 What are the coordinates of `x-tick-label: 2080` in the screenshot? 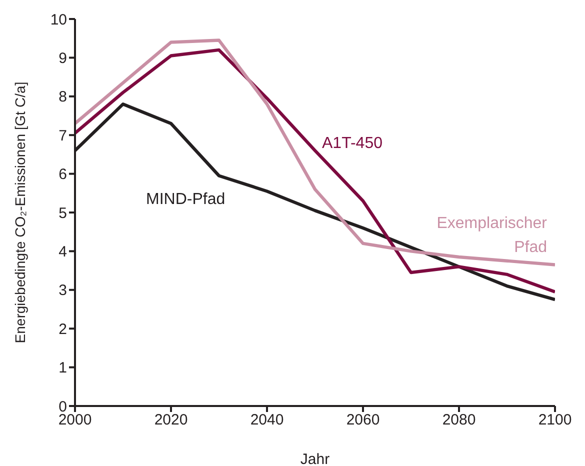 It's located at (459, 420).